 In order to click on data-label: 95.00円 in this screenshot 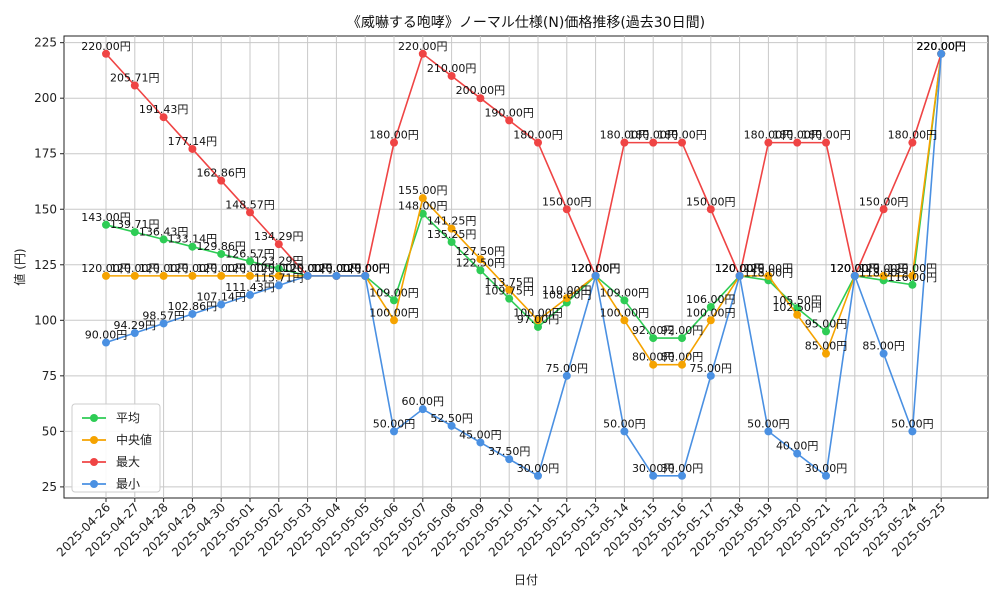, I will do `click(826, 323)`.